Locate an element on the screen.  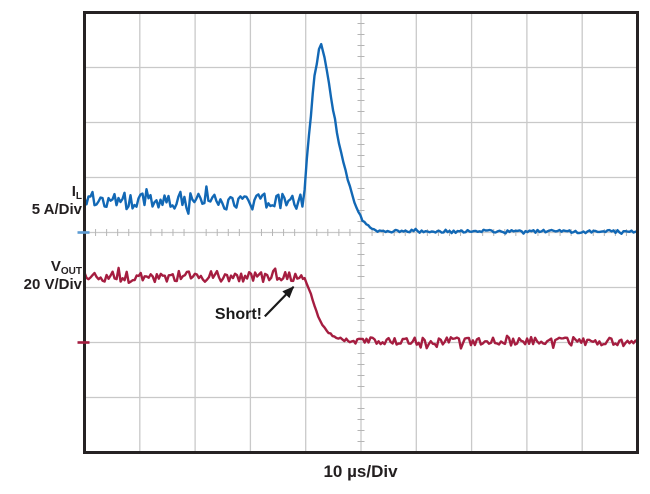
short-annotation-text: Short! is located at coordinates (238, 314).